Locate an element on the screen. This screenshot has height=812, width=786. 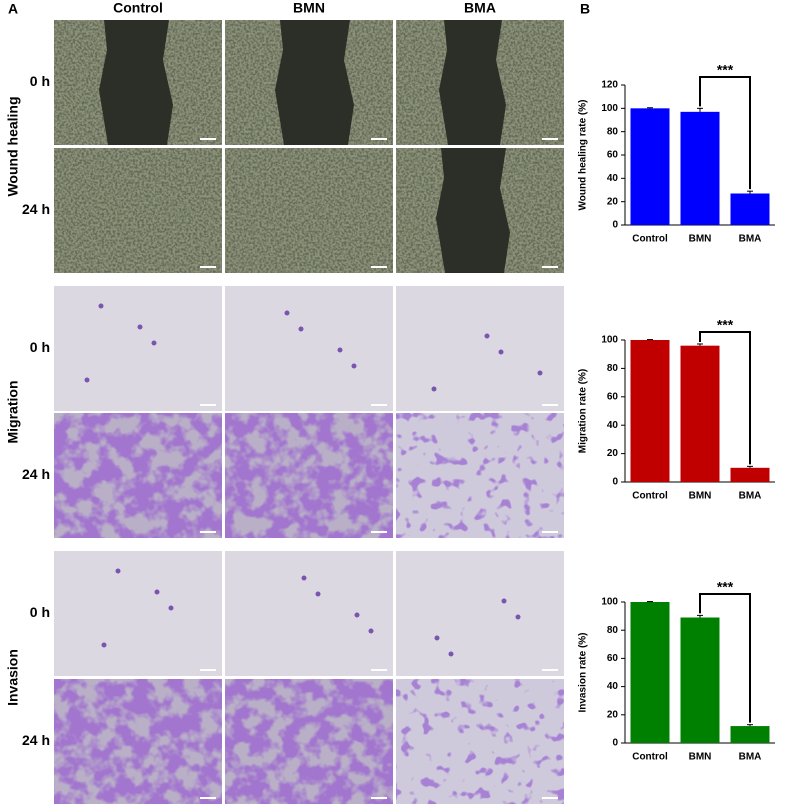
panel-label: B is located at coordinates (585, 9).